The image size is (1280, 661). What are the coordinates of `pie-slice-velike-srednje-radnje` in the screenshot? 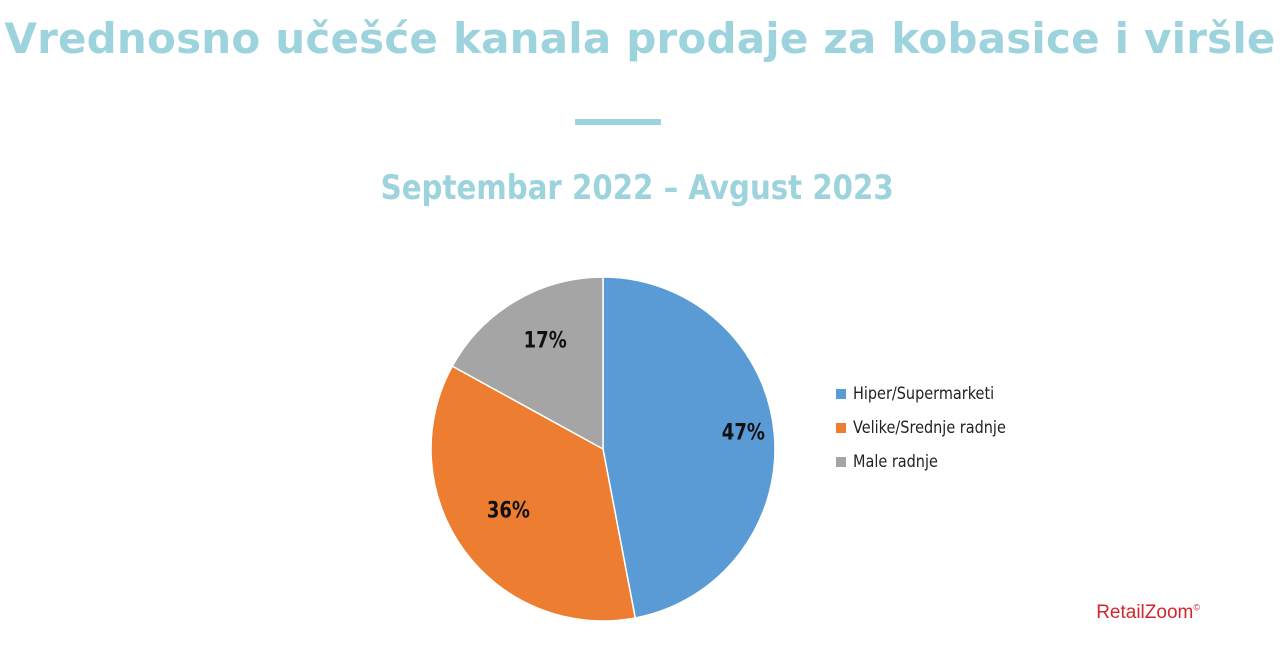 It's located at (533, 493).